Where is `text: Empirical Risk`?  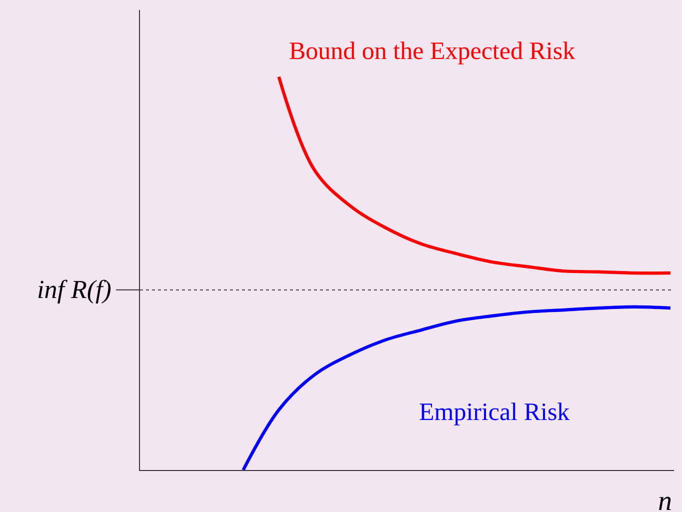 text: Empirical Risk is located at coordinates (494, 412).